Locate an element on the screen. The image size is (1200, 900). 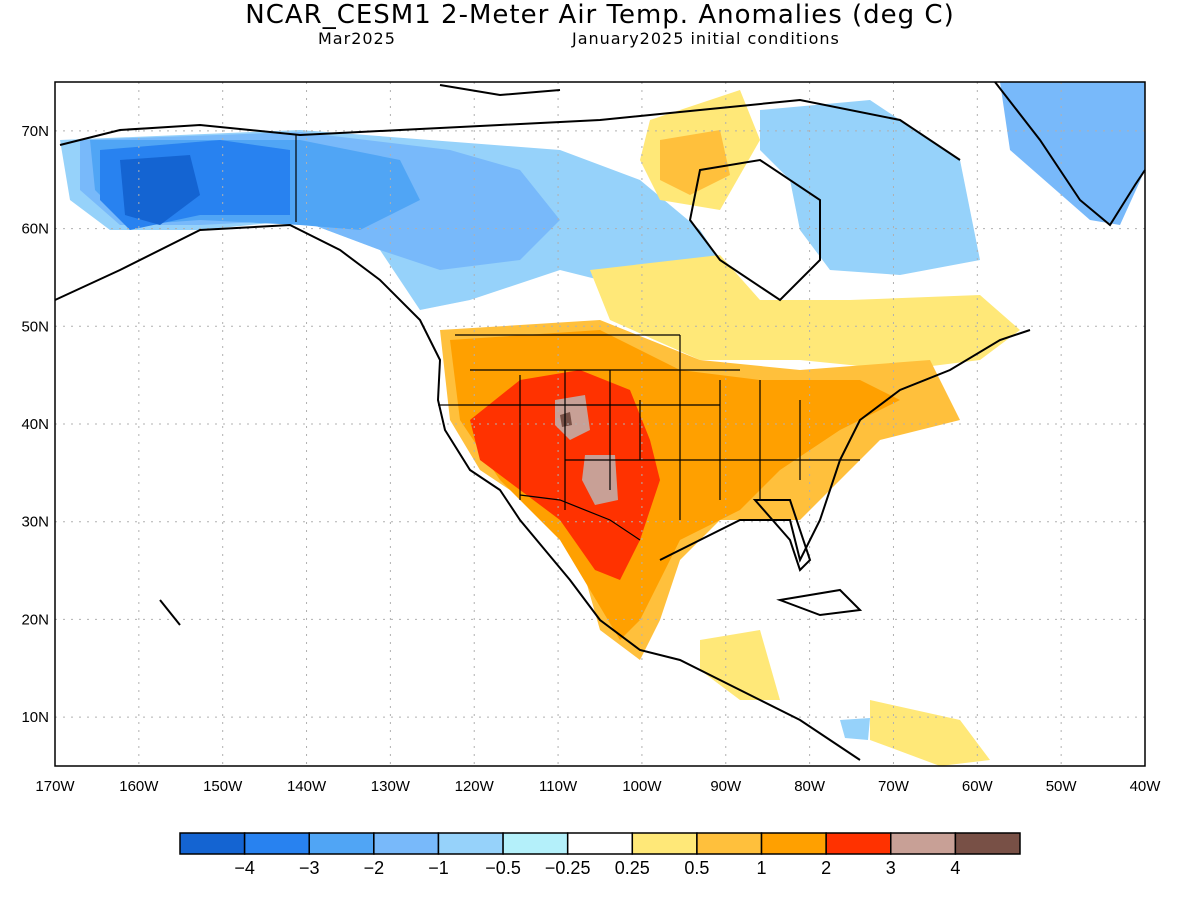
lat-tick-label: 70N is located at coordinates (35, 131).